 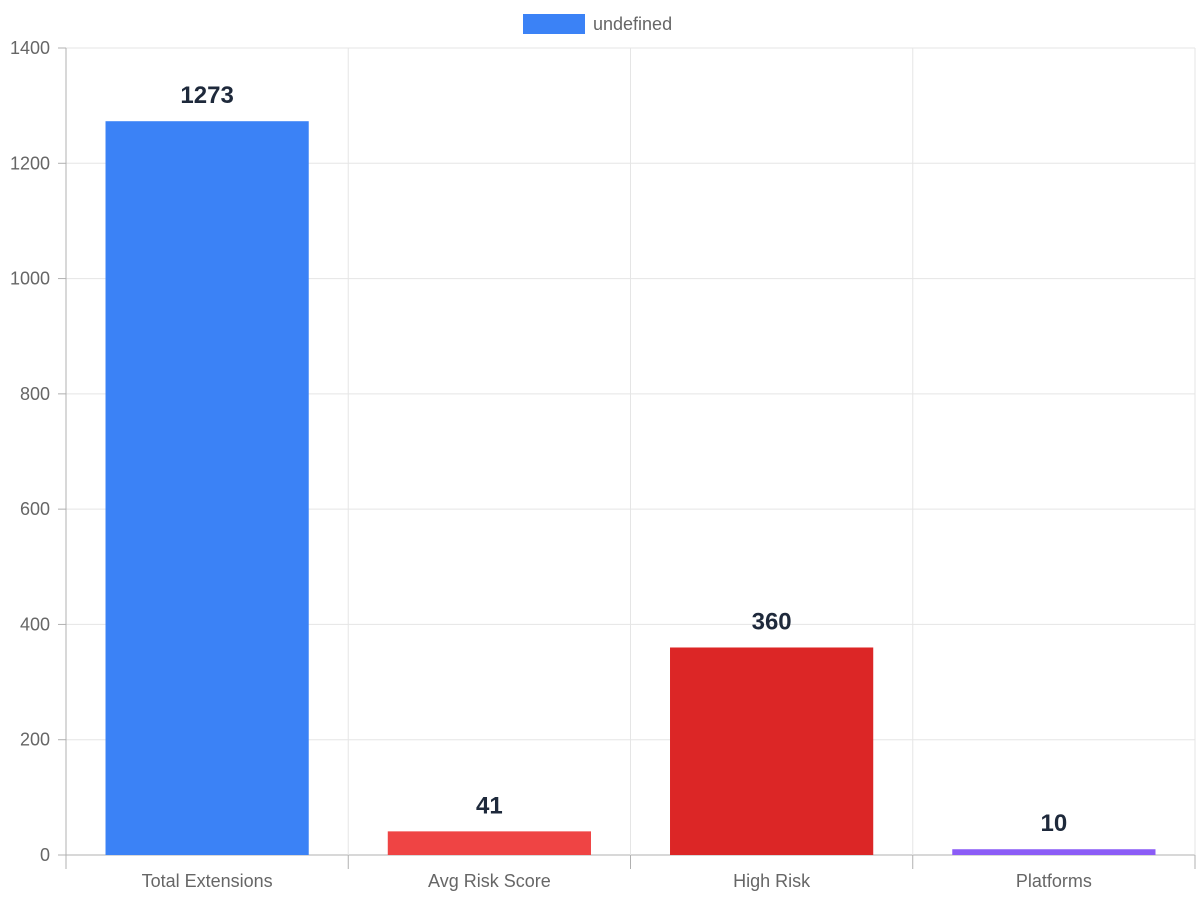 What do you see at coordinates (489, 843) in the screenshot?
I see `bar-avg-risk-score` at bounding box center [489, 843].